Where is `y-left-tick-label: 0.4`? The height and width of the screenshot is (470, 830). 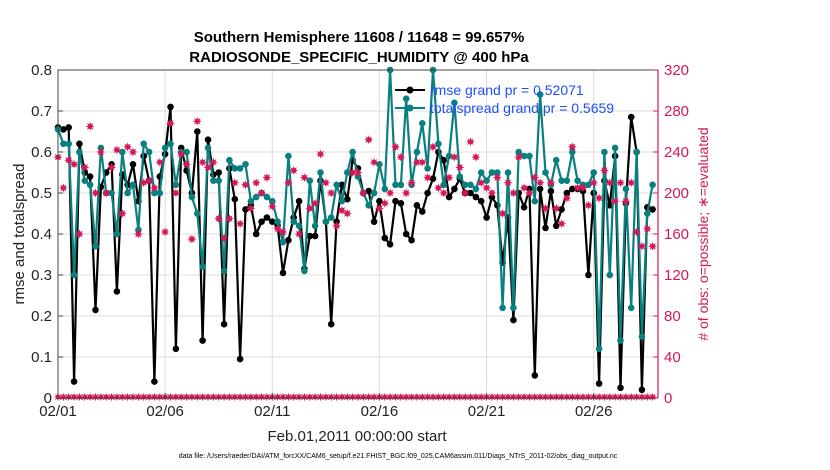 y-left-tick-label: 0.4 is located at coordinates (41, 234).